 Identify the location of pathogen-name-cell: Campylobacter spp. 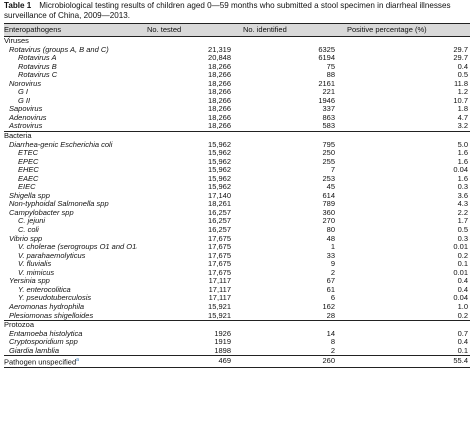
(70, 213).